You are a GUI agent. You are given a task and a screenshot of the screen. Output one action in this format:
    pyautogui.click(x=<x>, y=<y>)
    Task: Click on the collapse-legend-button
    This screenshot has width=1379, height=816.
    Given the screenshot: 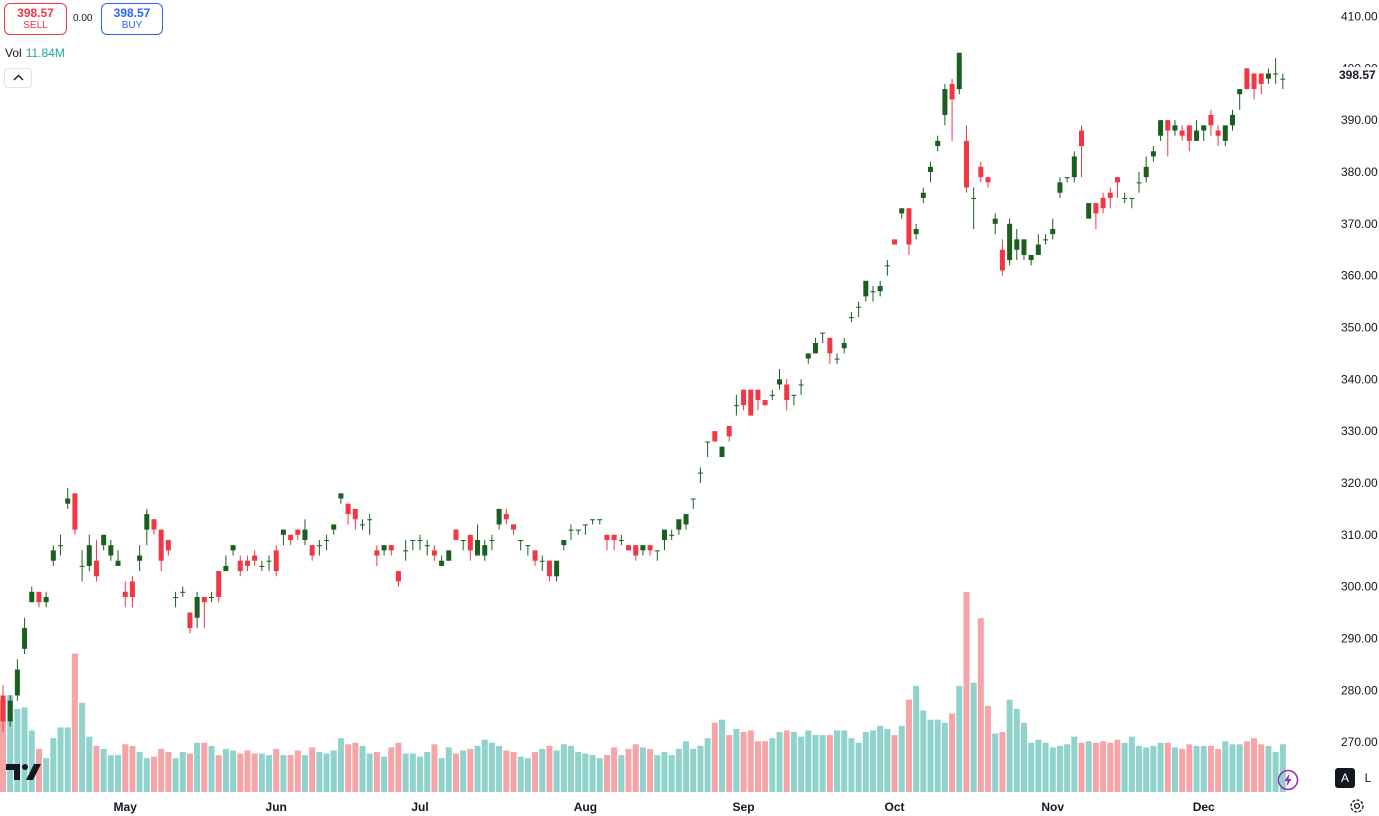 What is the action you would take?
    pyautogui.click(x=18, y=78)
    